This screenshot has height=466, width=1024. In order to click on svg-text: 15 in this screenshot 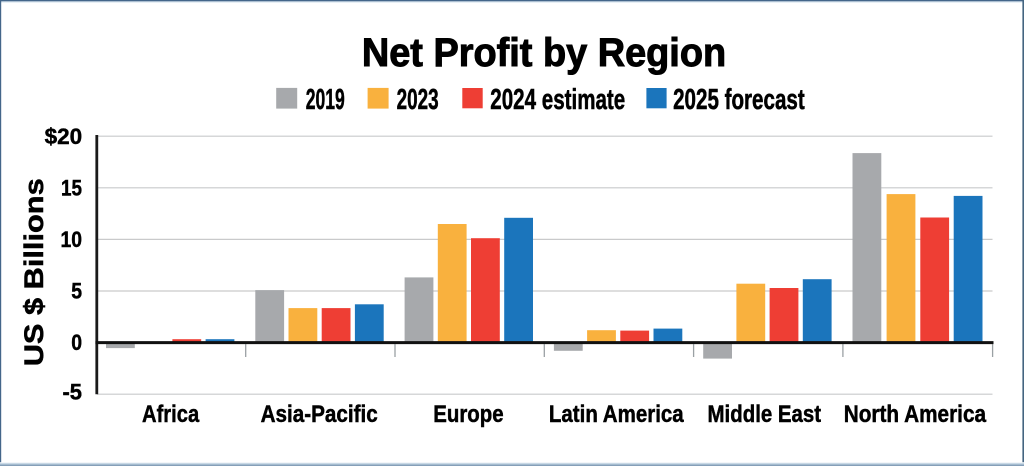, I will do `click(71, 187)`.